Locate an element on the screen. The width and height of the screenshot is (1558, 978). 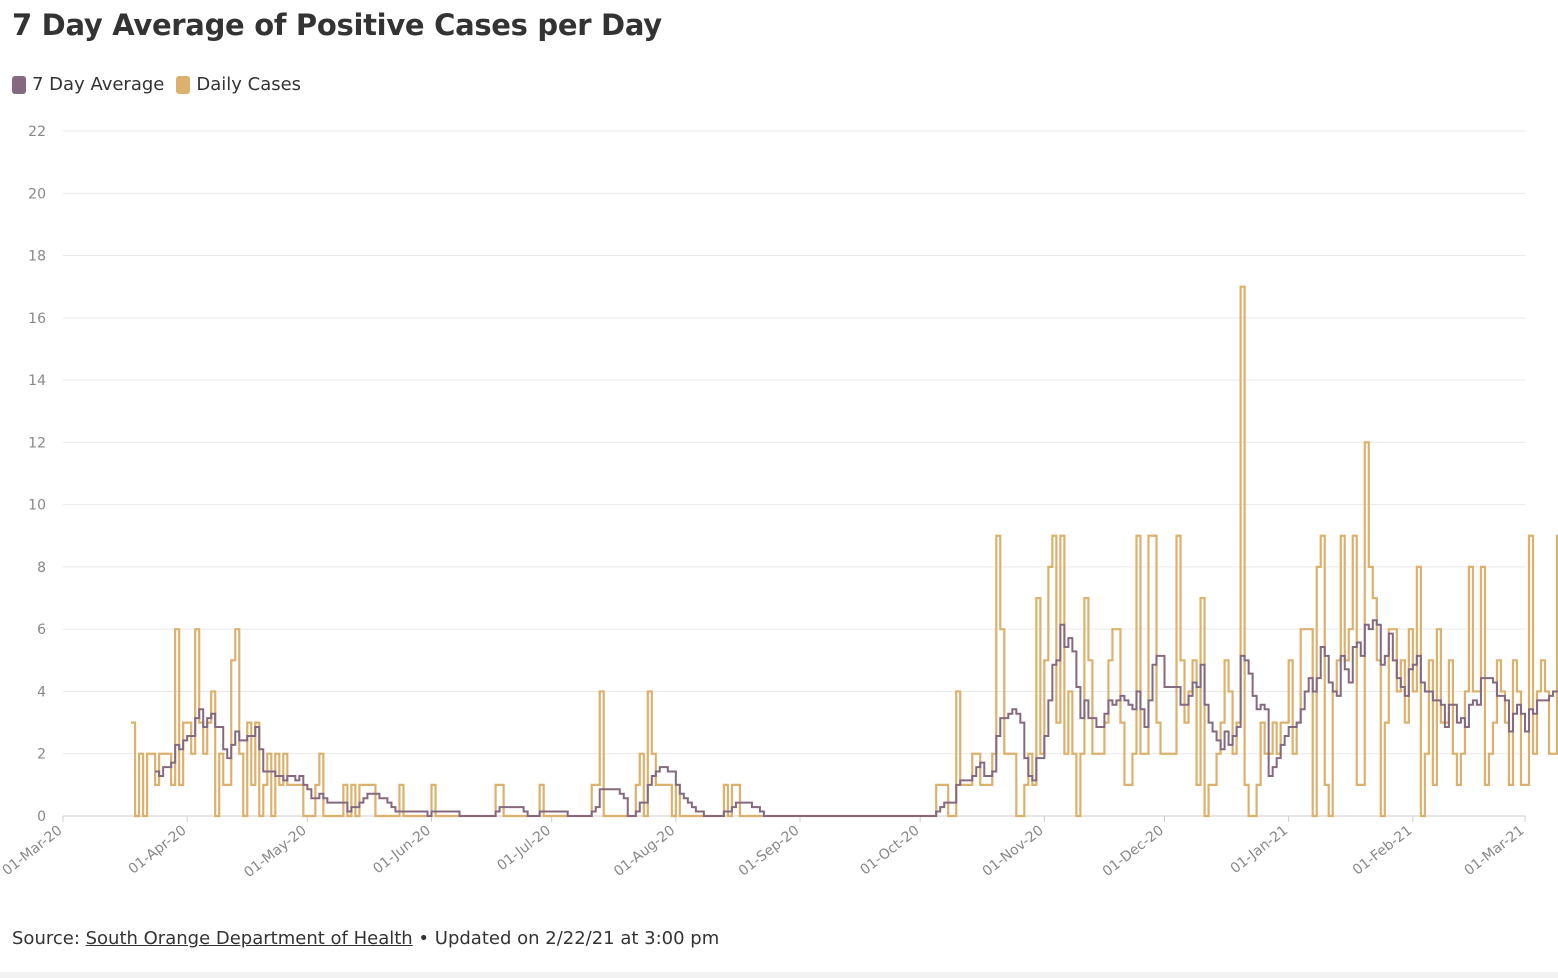
chart-title: 7 Day Average of Positive Cases per Day is located at coordinates (337, 25).